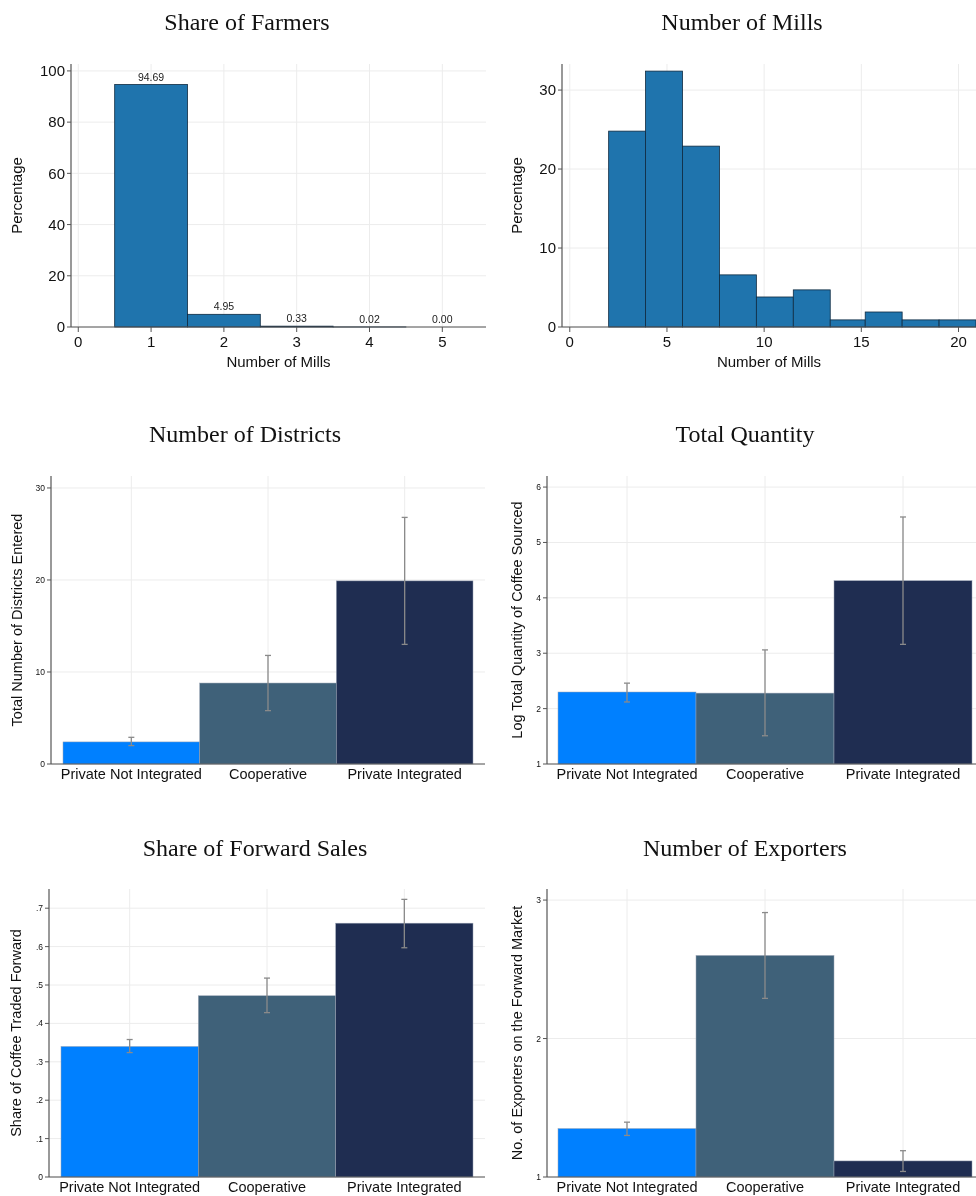 The width and height of the screenshot is (976, 1196). Describe the element at coordinates (151, 341) in the screenshot. I see `x-tick-label: 1` at that location.